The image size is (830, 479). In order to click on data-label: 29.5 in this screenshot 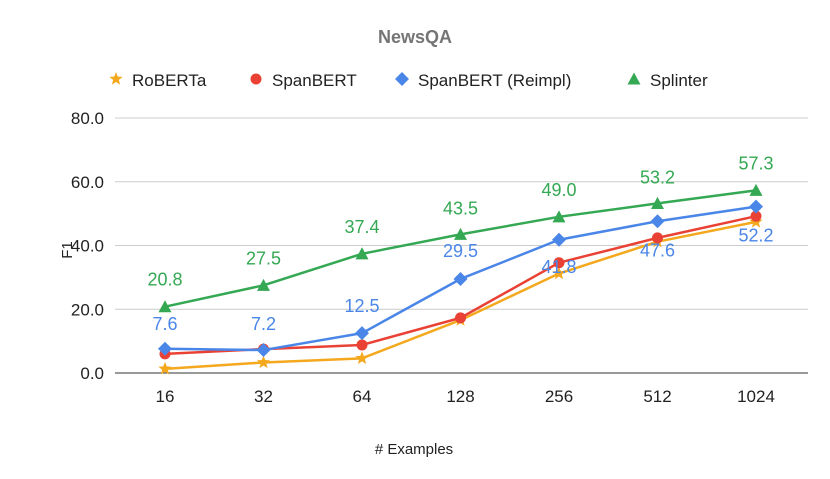, I will do `click(460, 251)`.